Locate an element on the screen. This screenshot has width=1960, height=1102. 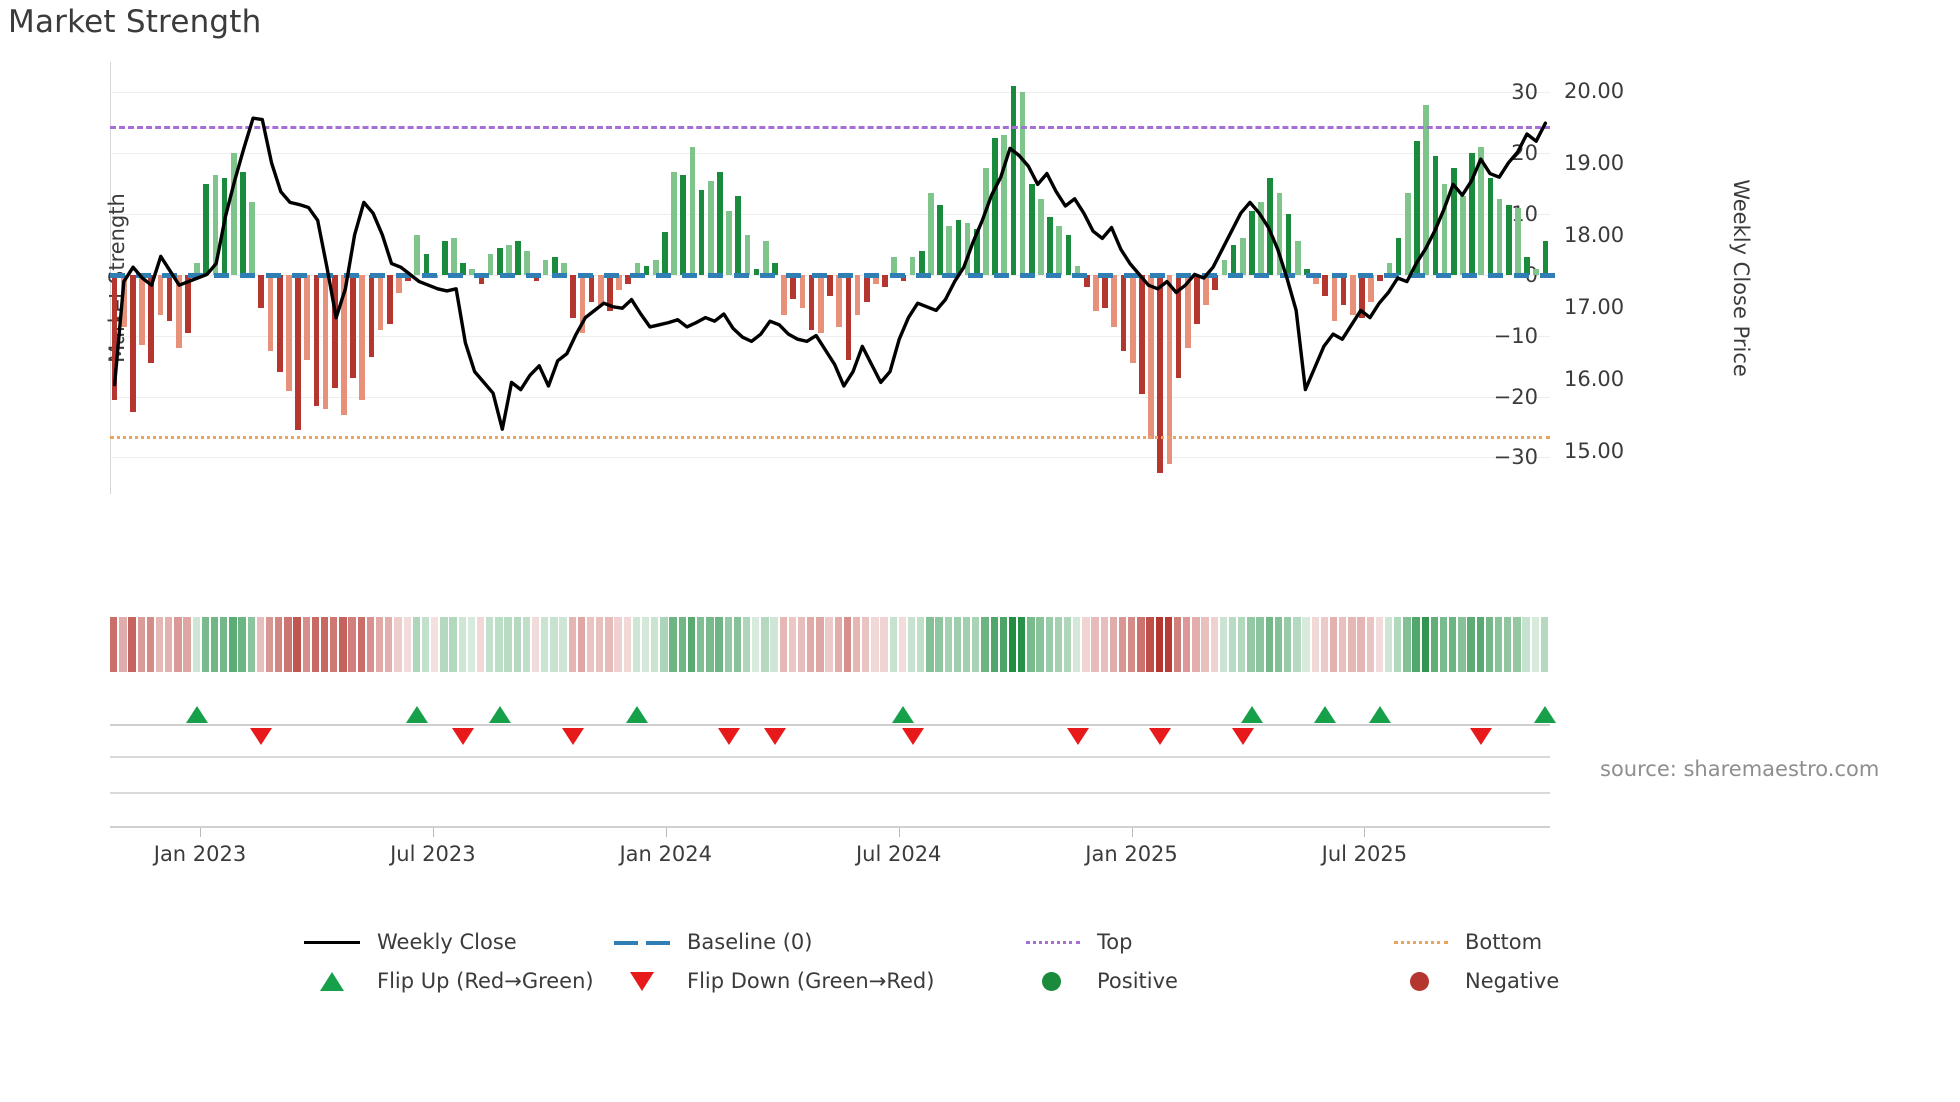
legend-item-label: Negative is located at coordinates (1512, 981).